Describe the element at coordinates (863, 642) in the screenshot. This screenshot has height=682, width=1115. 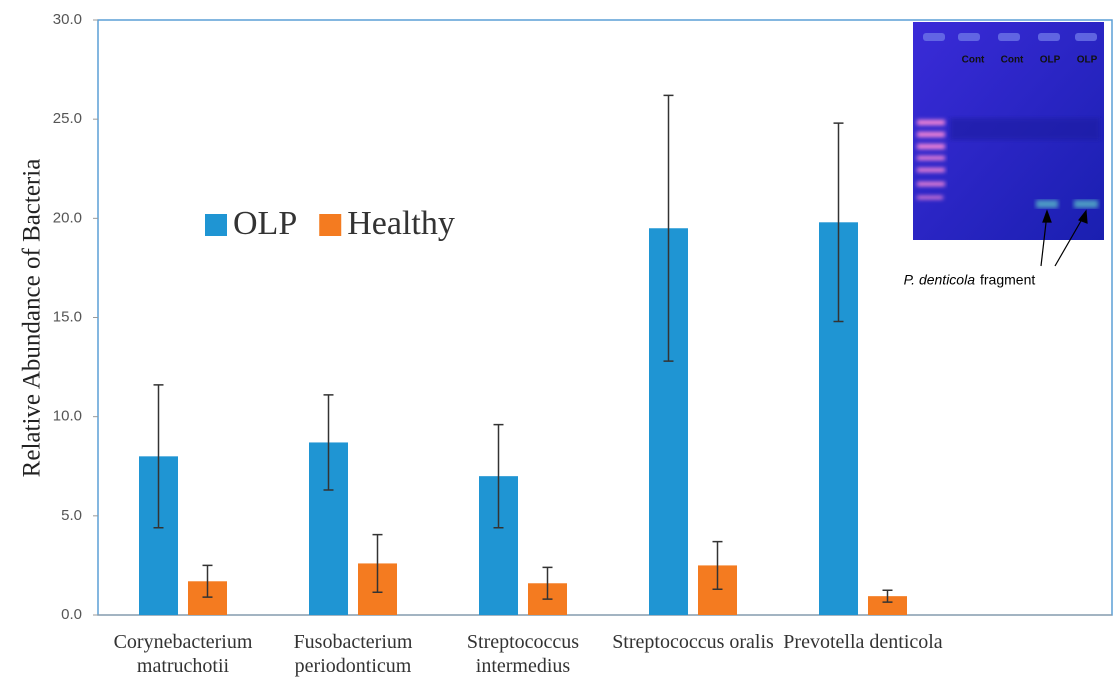
I see `x-tick-label: Prevotella denticola` at that location.